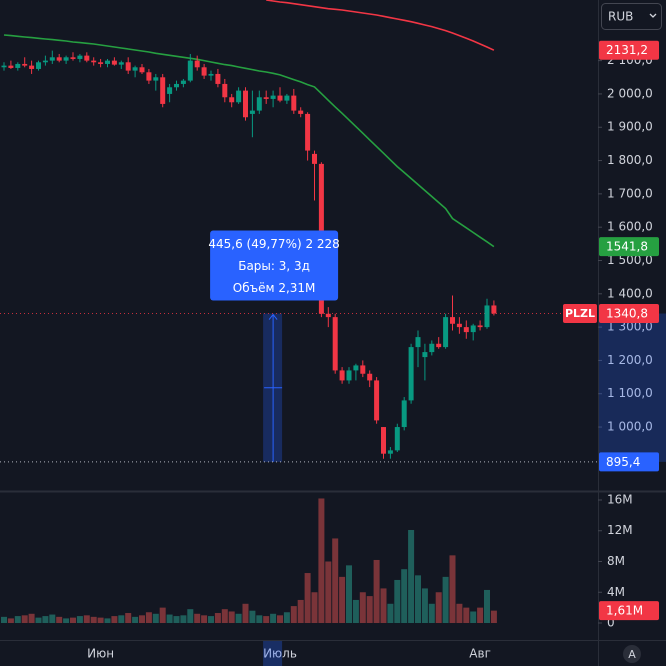 This screenshot has height=666, width=666. I want to click on measure-tooltip-line: Объём 2,31M, so click(274, 288).